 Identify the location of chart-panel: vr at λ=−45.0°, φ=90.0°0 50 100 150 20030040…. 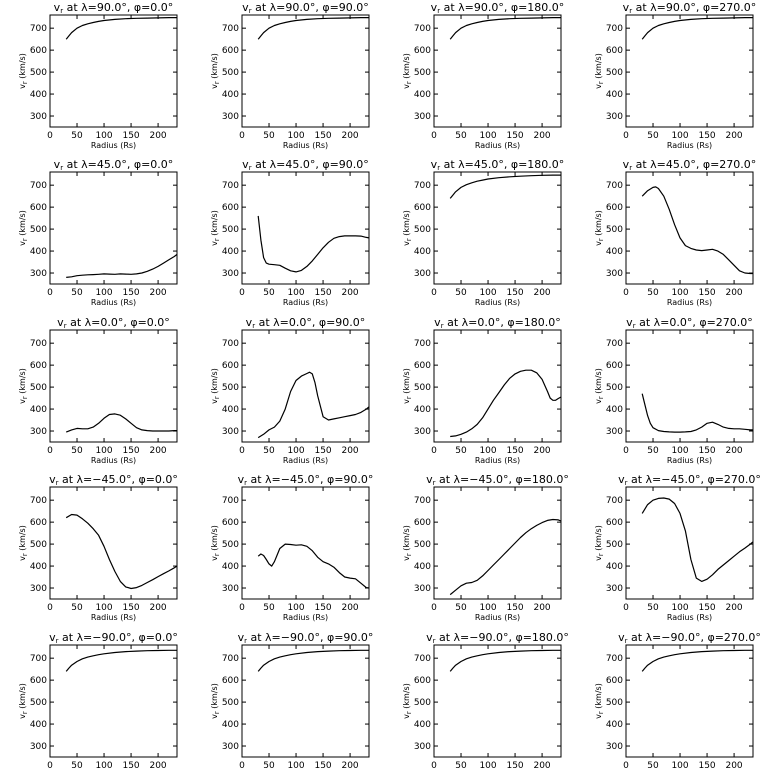
(291, 547).